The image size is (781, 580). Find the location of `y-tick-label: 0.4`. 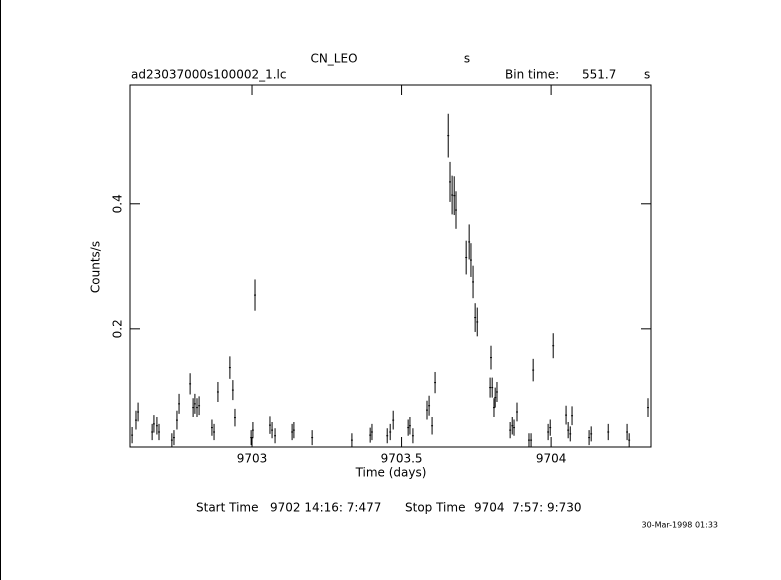

y-tick-label: 0.4 is located at coordinates (118, 203).